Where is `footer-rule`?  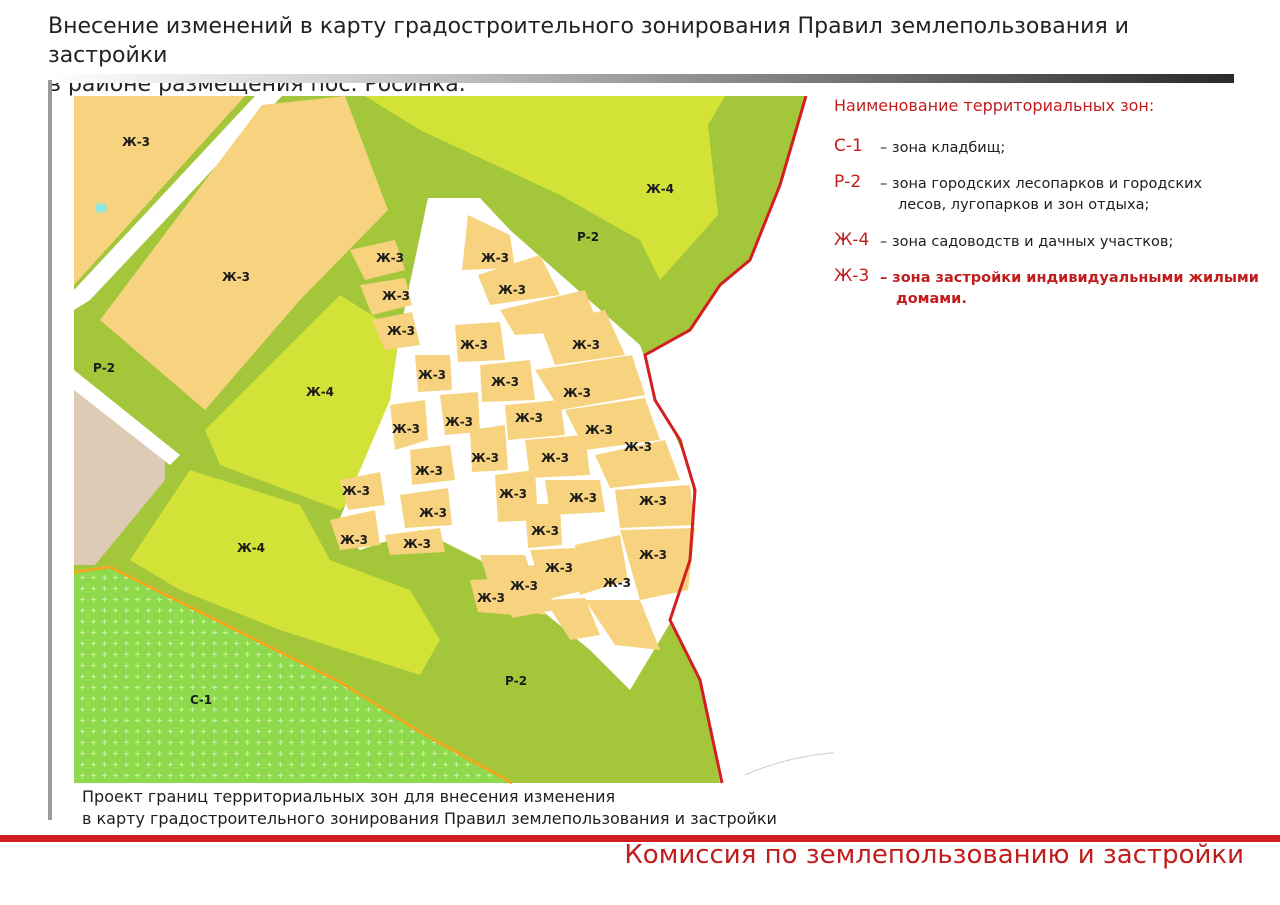 footer-rule is located at coordinates (640, 838).